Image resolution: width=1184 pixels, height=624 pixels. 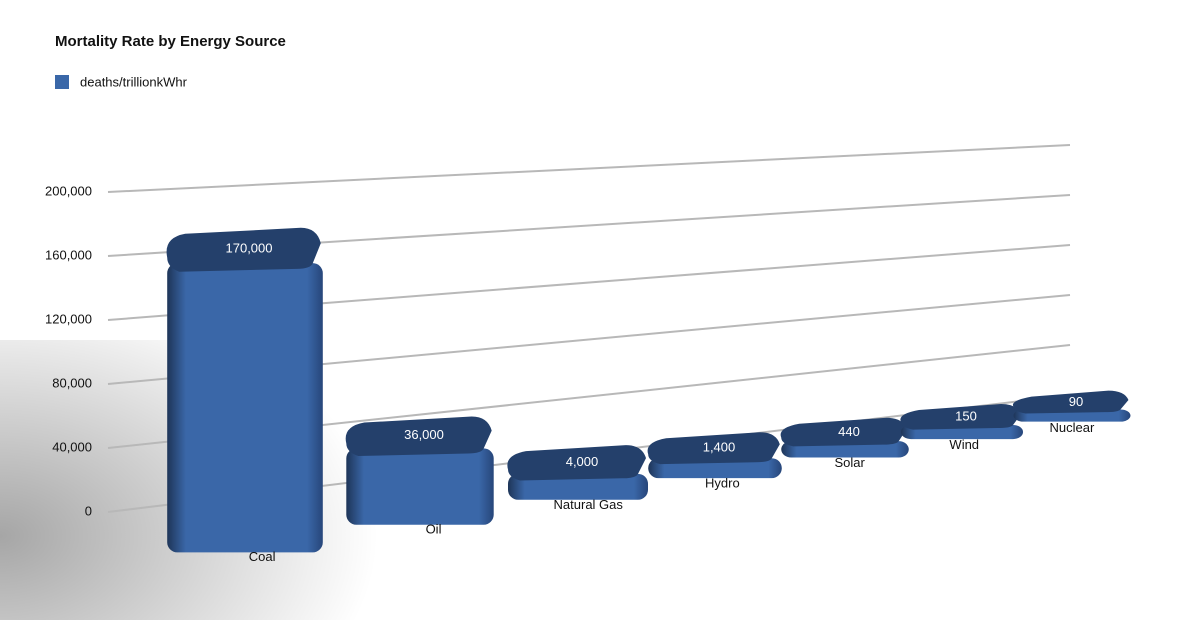 What do you see at coordinates (72, 446) in the screenshot?
I see `y-tick-label: 40,000` at bounding box center [72, 446].